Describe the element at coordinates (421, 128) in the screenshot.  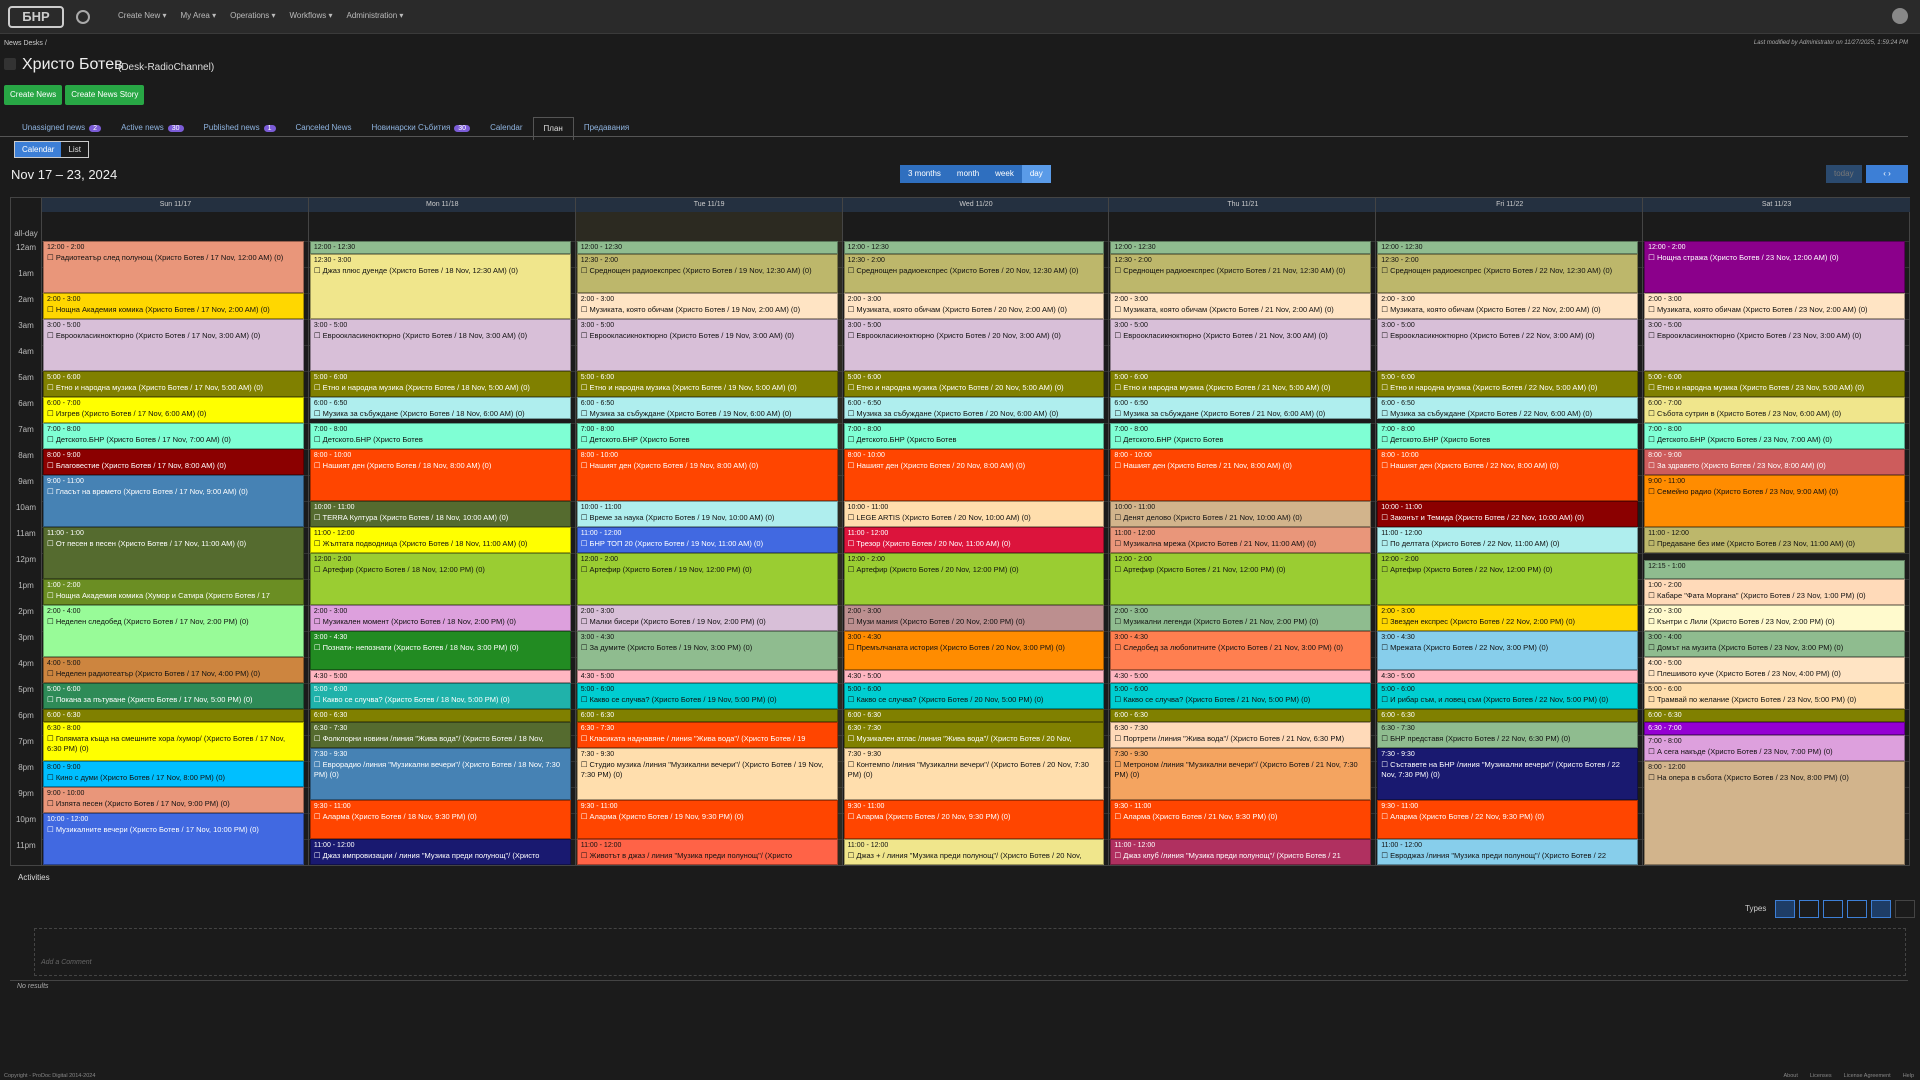
I see `tab: Новинарски Събития 30` at that location.